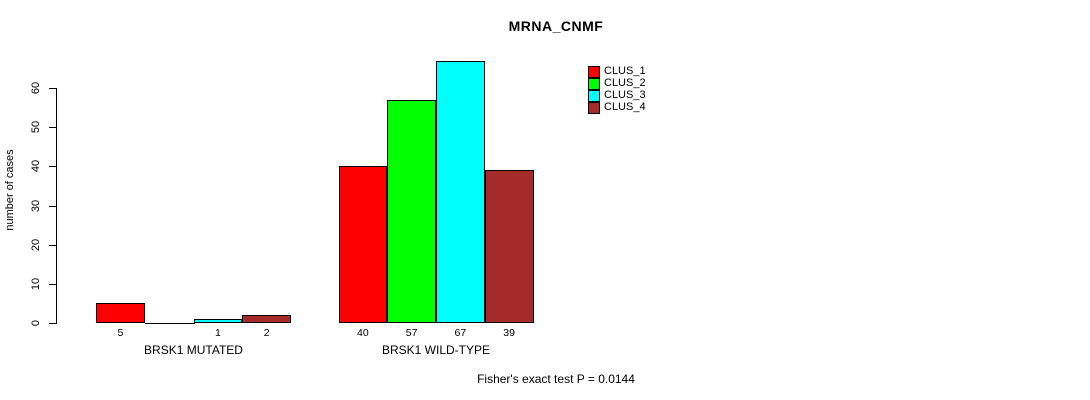  Describe the element at coordinates (625, 95) in the screenshot. I see `legend-label-clus_3: CLUS_3` at that location.